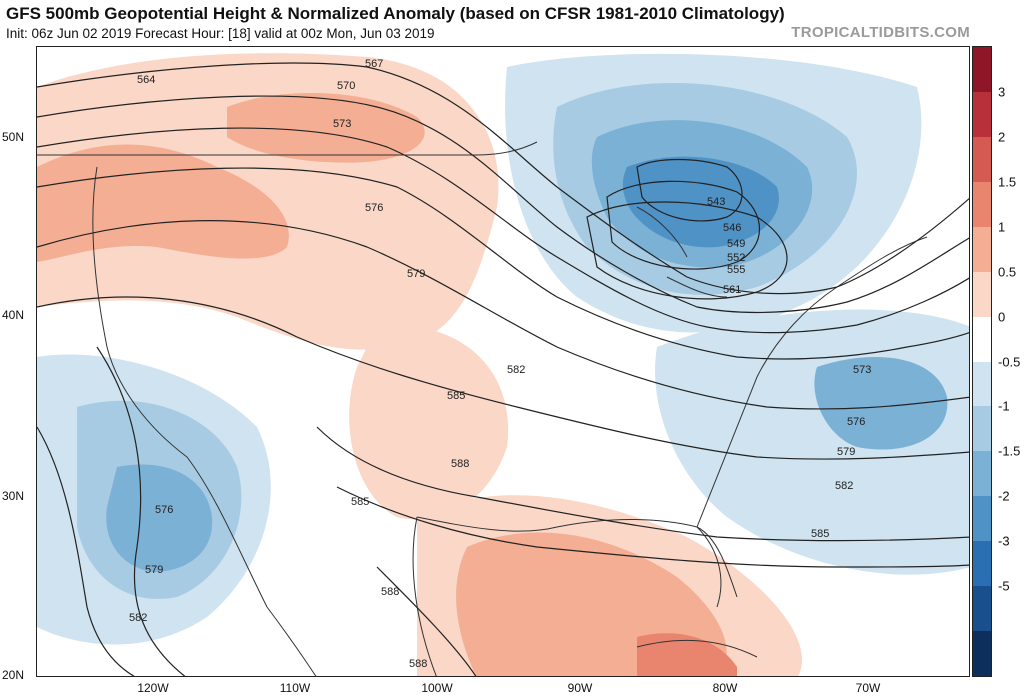 This screenshot has width=1024, height=696. Describe the element at coordinates (736, 244) in the screenshot. I see `contour-label: 549` at that location.